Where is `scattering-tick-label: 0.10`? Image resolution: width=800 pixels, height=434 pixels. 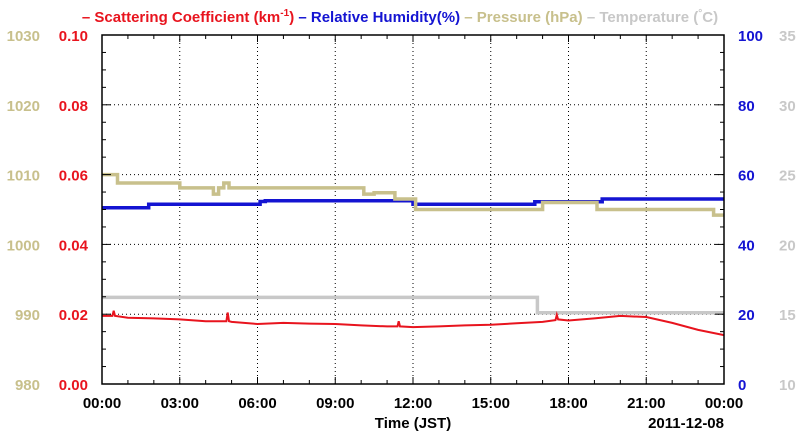 scattering-tick-label: 0.10 is located at coordinates (73, 36).